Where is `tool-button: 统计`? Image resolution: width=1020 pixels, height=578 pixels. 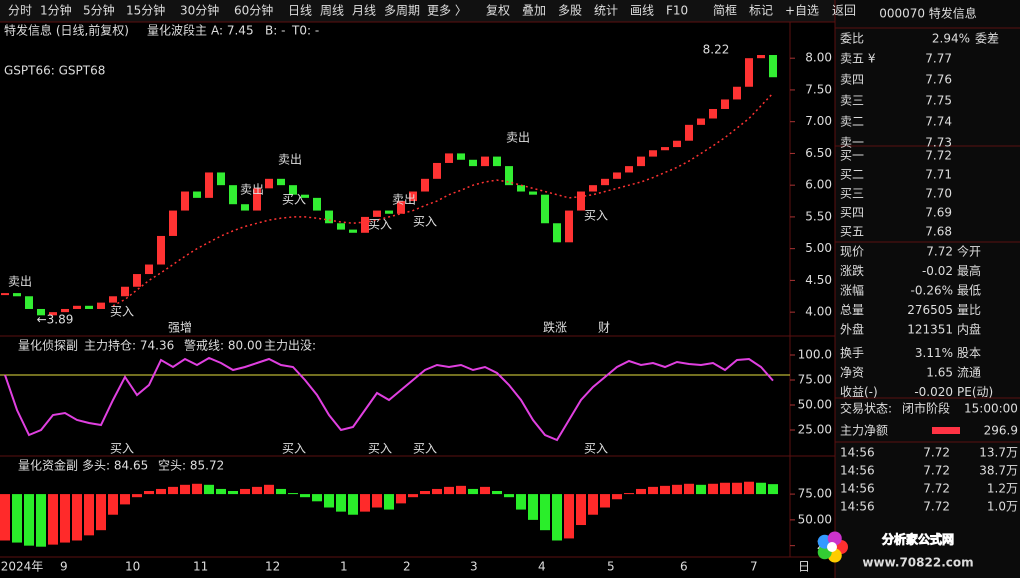 tool-button: 统计 is located at coordinates (606, 11).